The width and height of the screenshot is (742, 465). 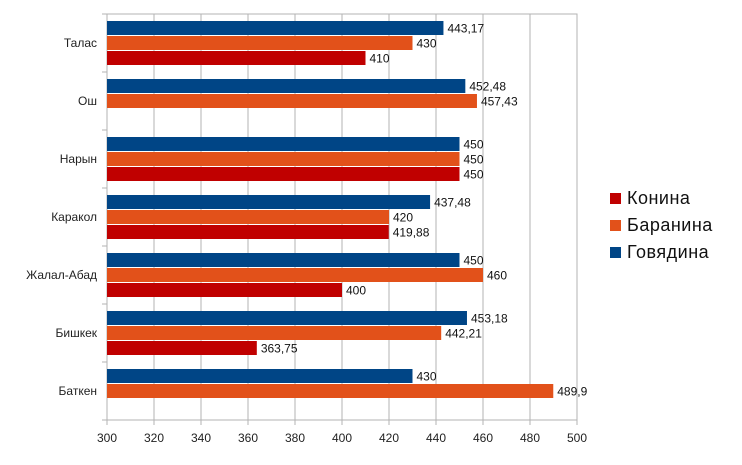 What do you see at coordinates (356, 291) in the screenshot?
I see `data-label: 400` at bounding box center [356, 291].